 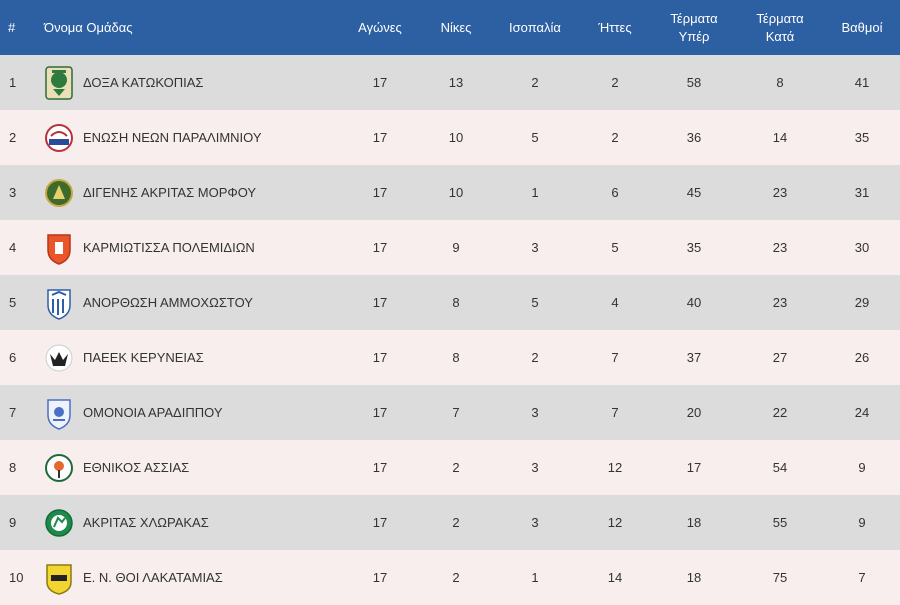 What do you see at coordinates (535, 302) in the screenshot?
I see `draws-cell: 5` at bounding box center [535, 302].